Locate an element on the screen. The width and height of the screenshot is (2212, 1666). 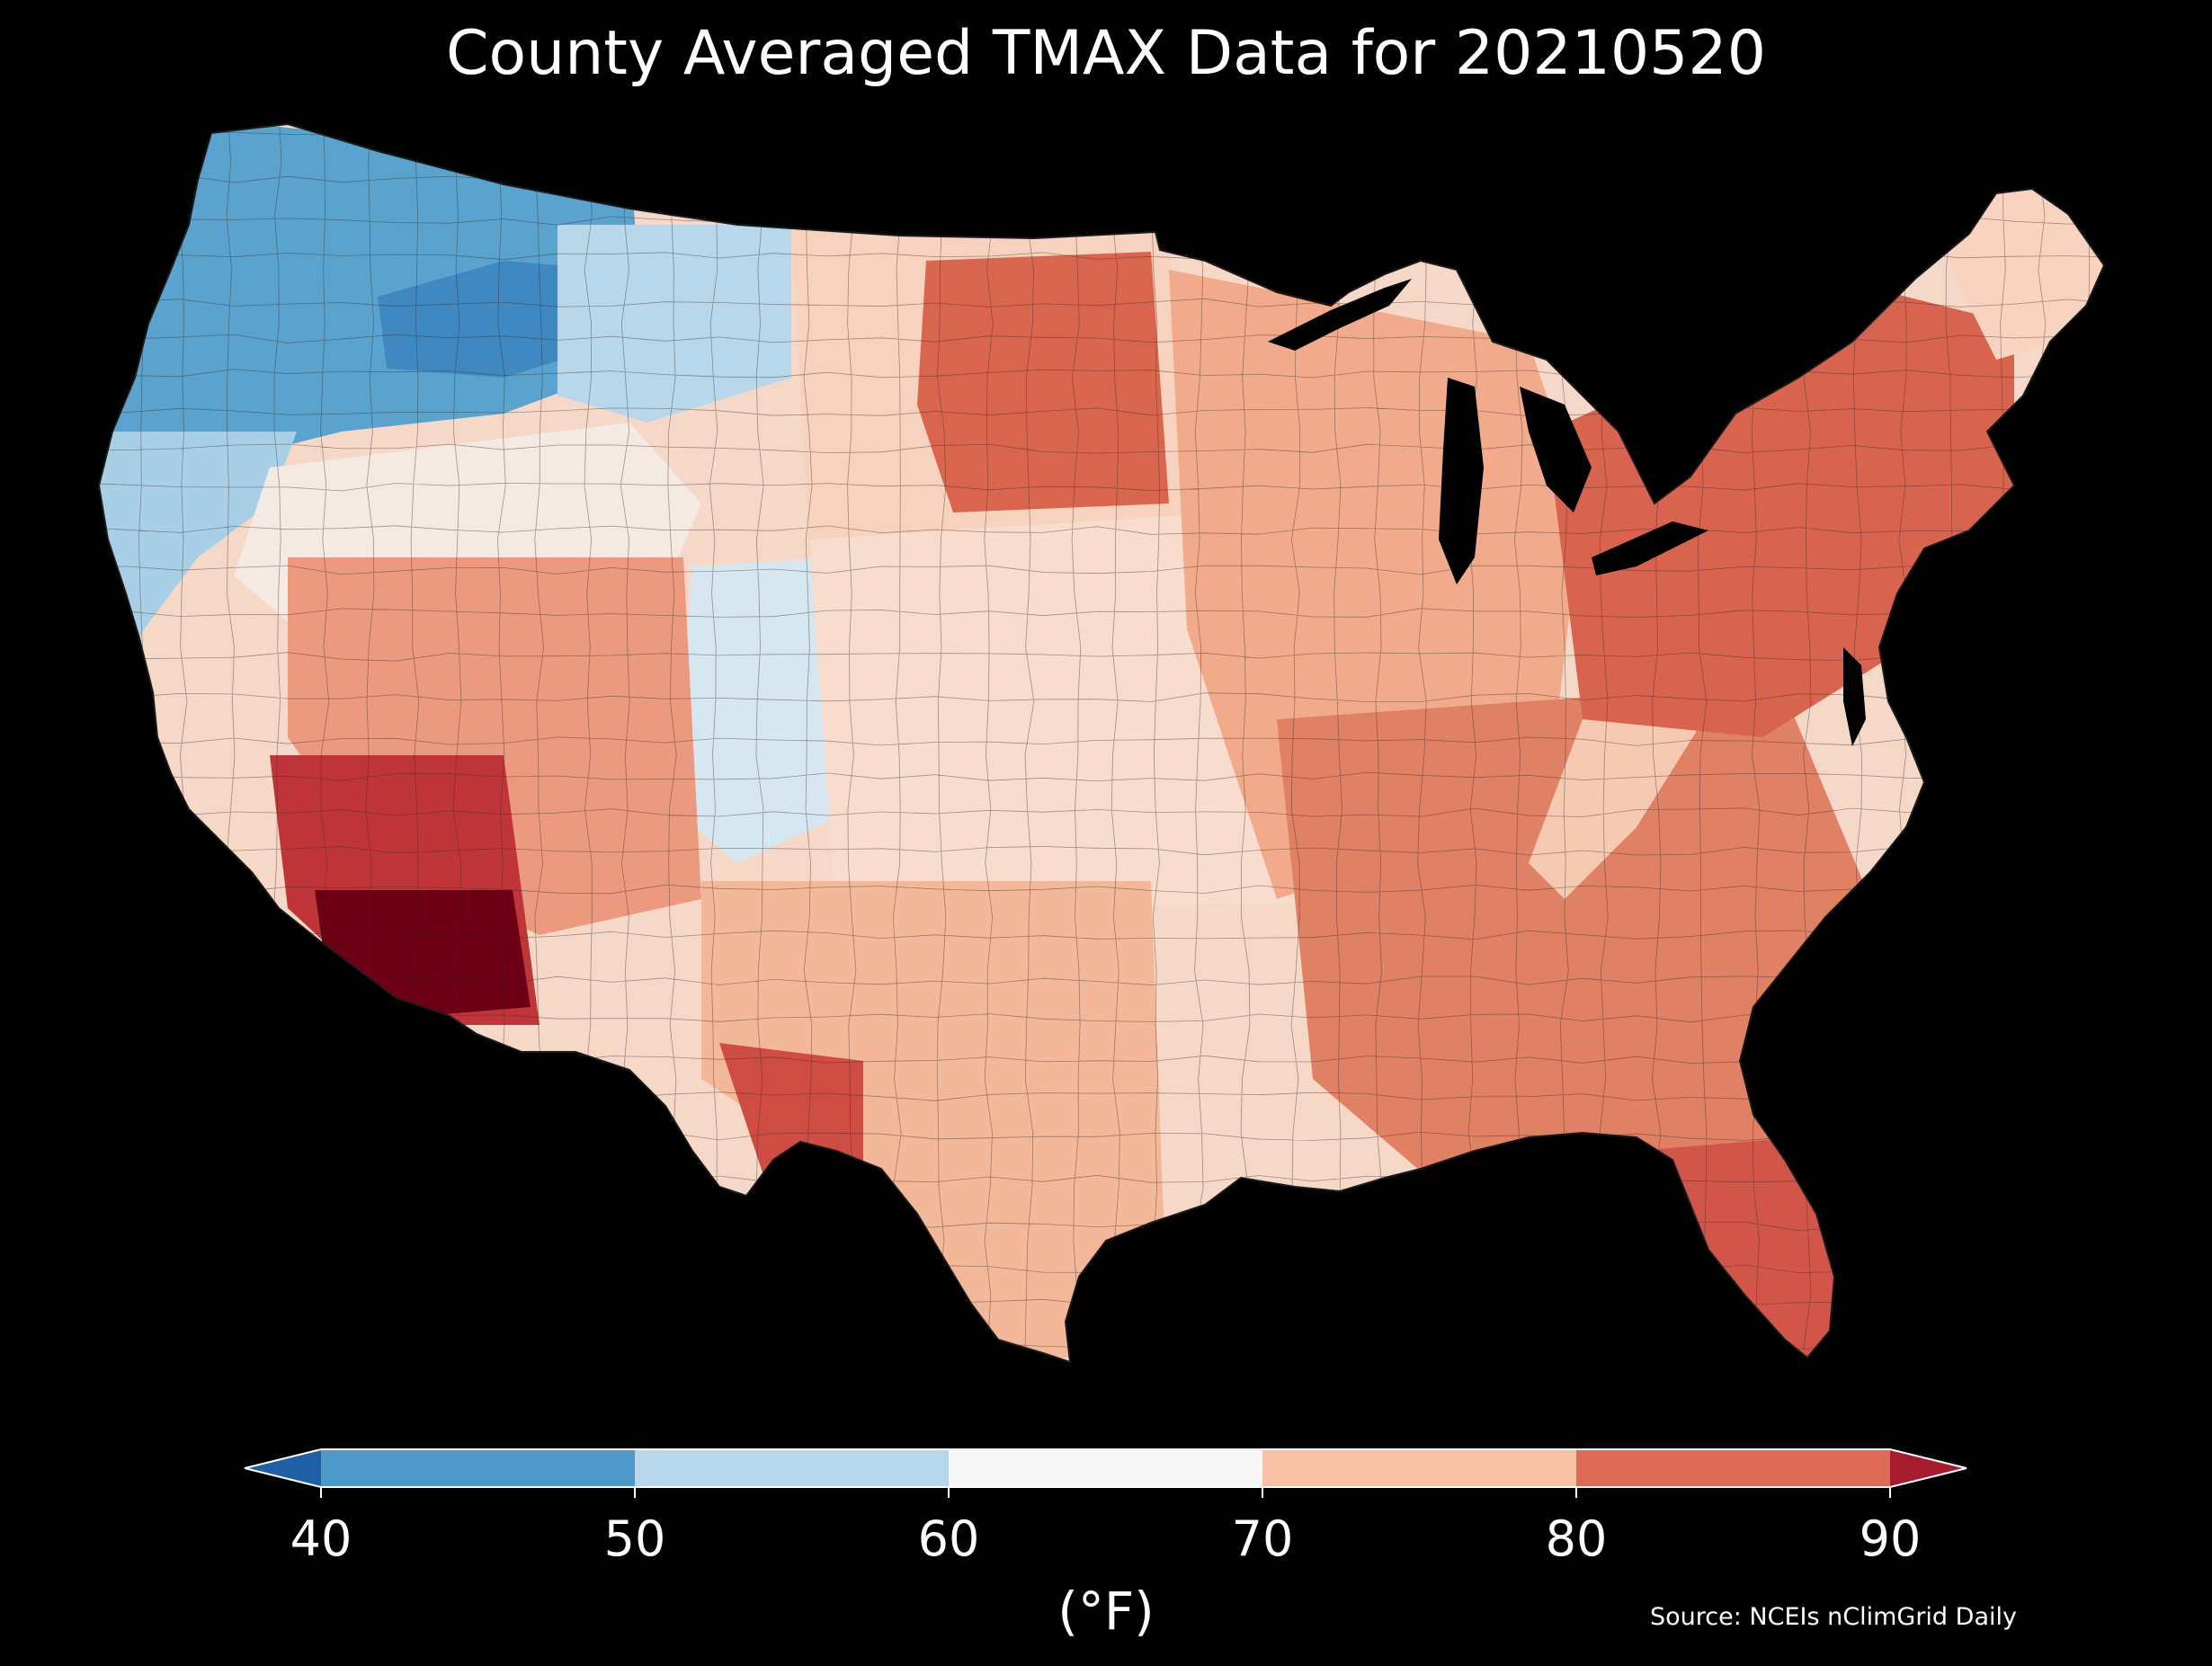
colorbar-extend-high is located at coordinates (1928, 1468).